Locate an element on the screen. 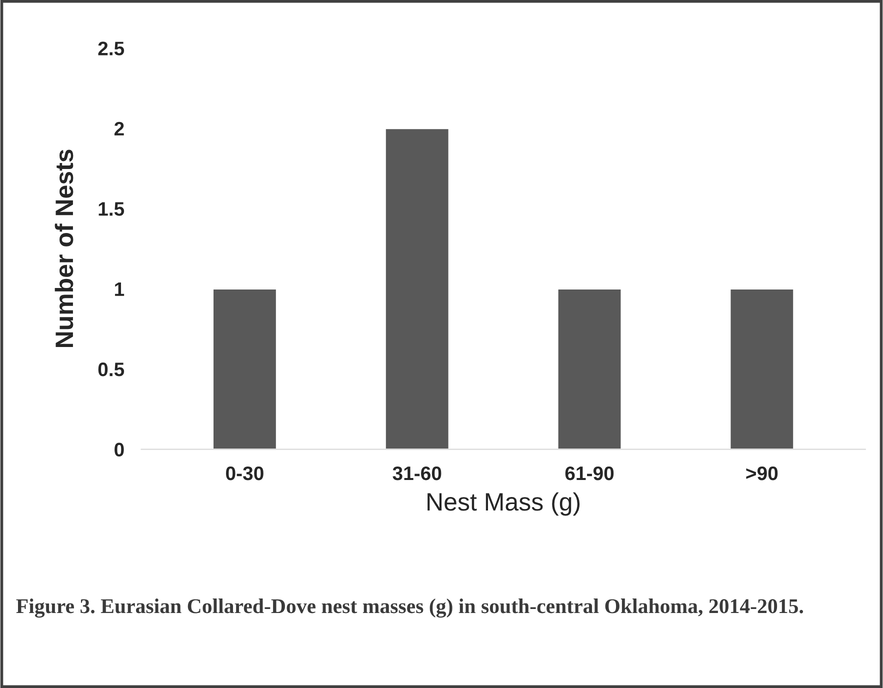 Image resolution: width=883 pixels, height=688 pixels. y-tick-label: 1.5 is located at coordinates (111, 209).